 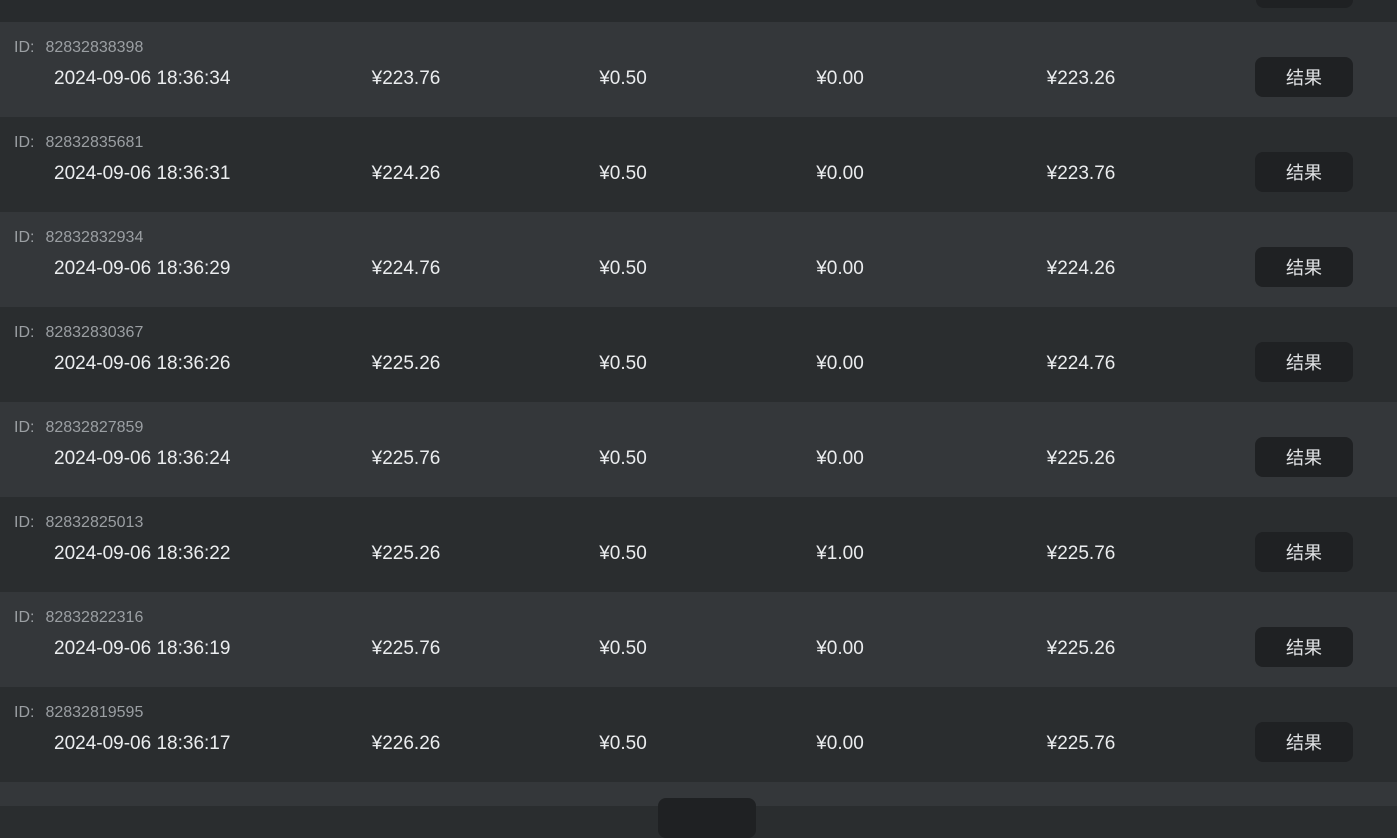 I want to click on row-datetime: 2024-09-06 18:36:34, so click(x=142, y=78).